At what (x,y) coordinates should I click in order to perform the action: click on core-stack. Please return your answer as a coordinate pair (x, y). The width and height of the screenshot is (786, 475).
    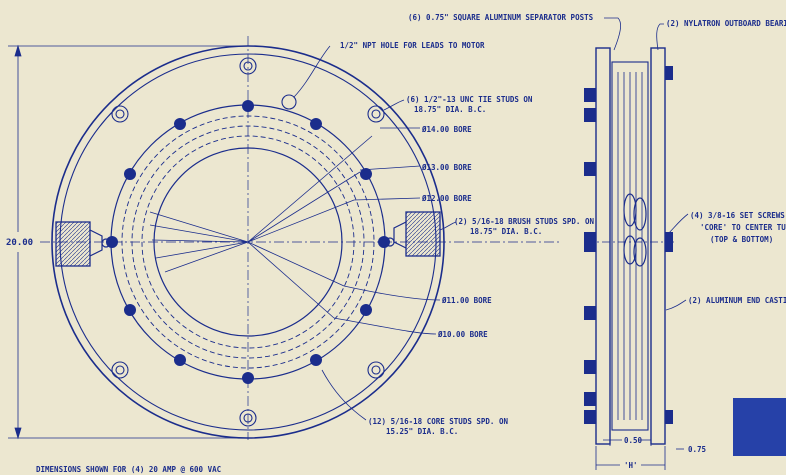
    Looking at the image, I should click on (630, 246).